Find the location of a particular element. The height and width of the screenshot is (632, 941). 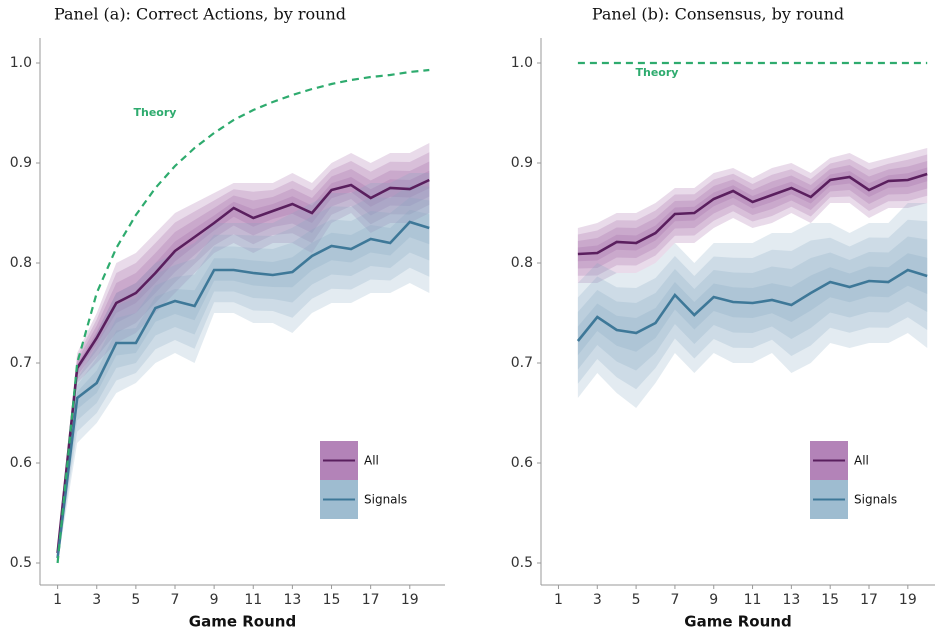

panel-title: Panel (b): Consensus, by round is located at coordinates (718, 14).